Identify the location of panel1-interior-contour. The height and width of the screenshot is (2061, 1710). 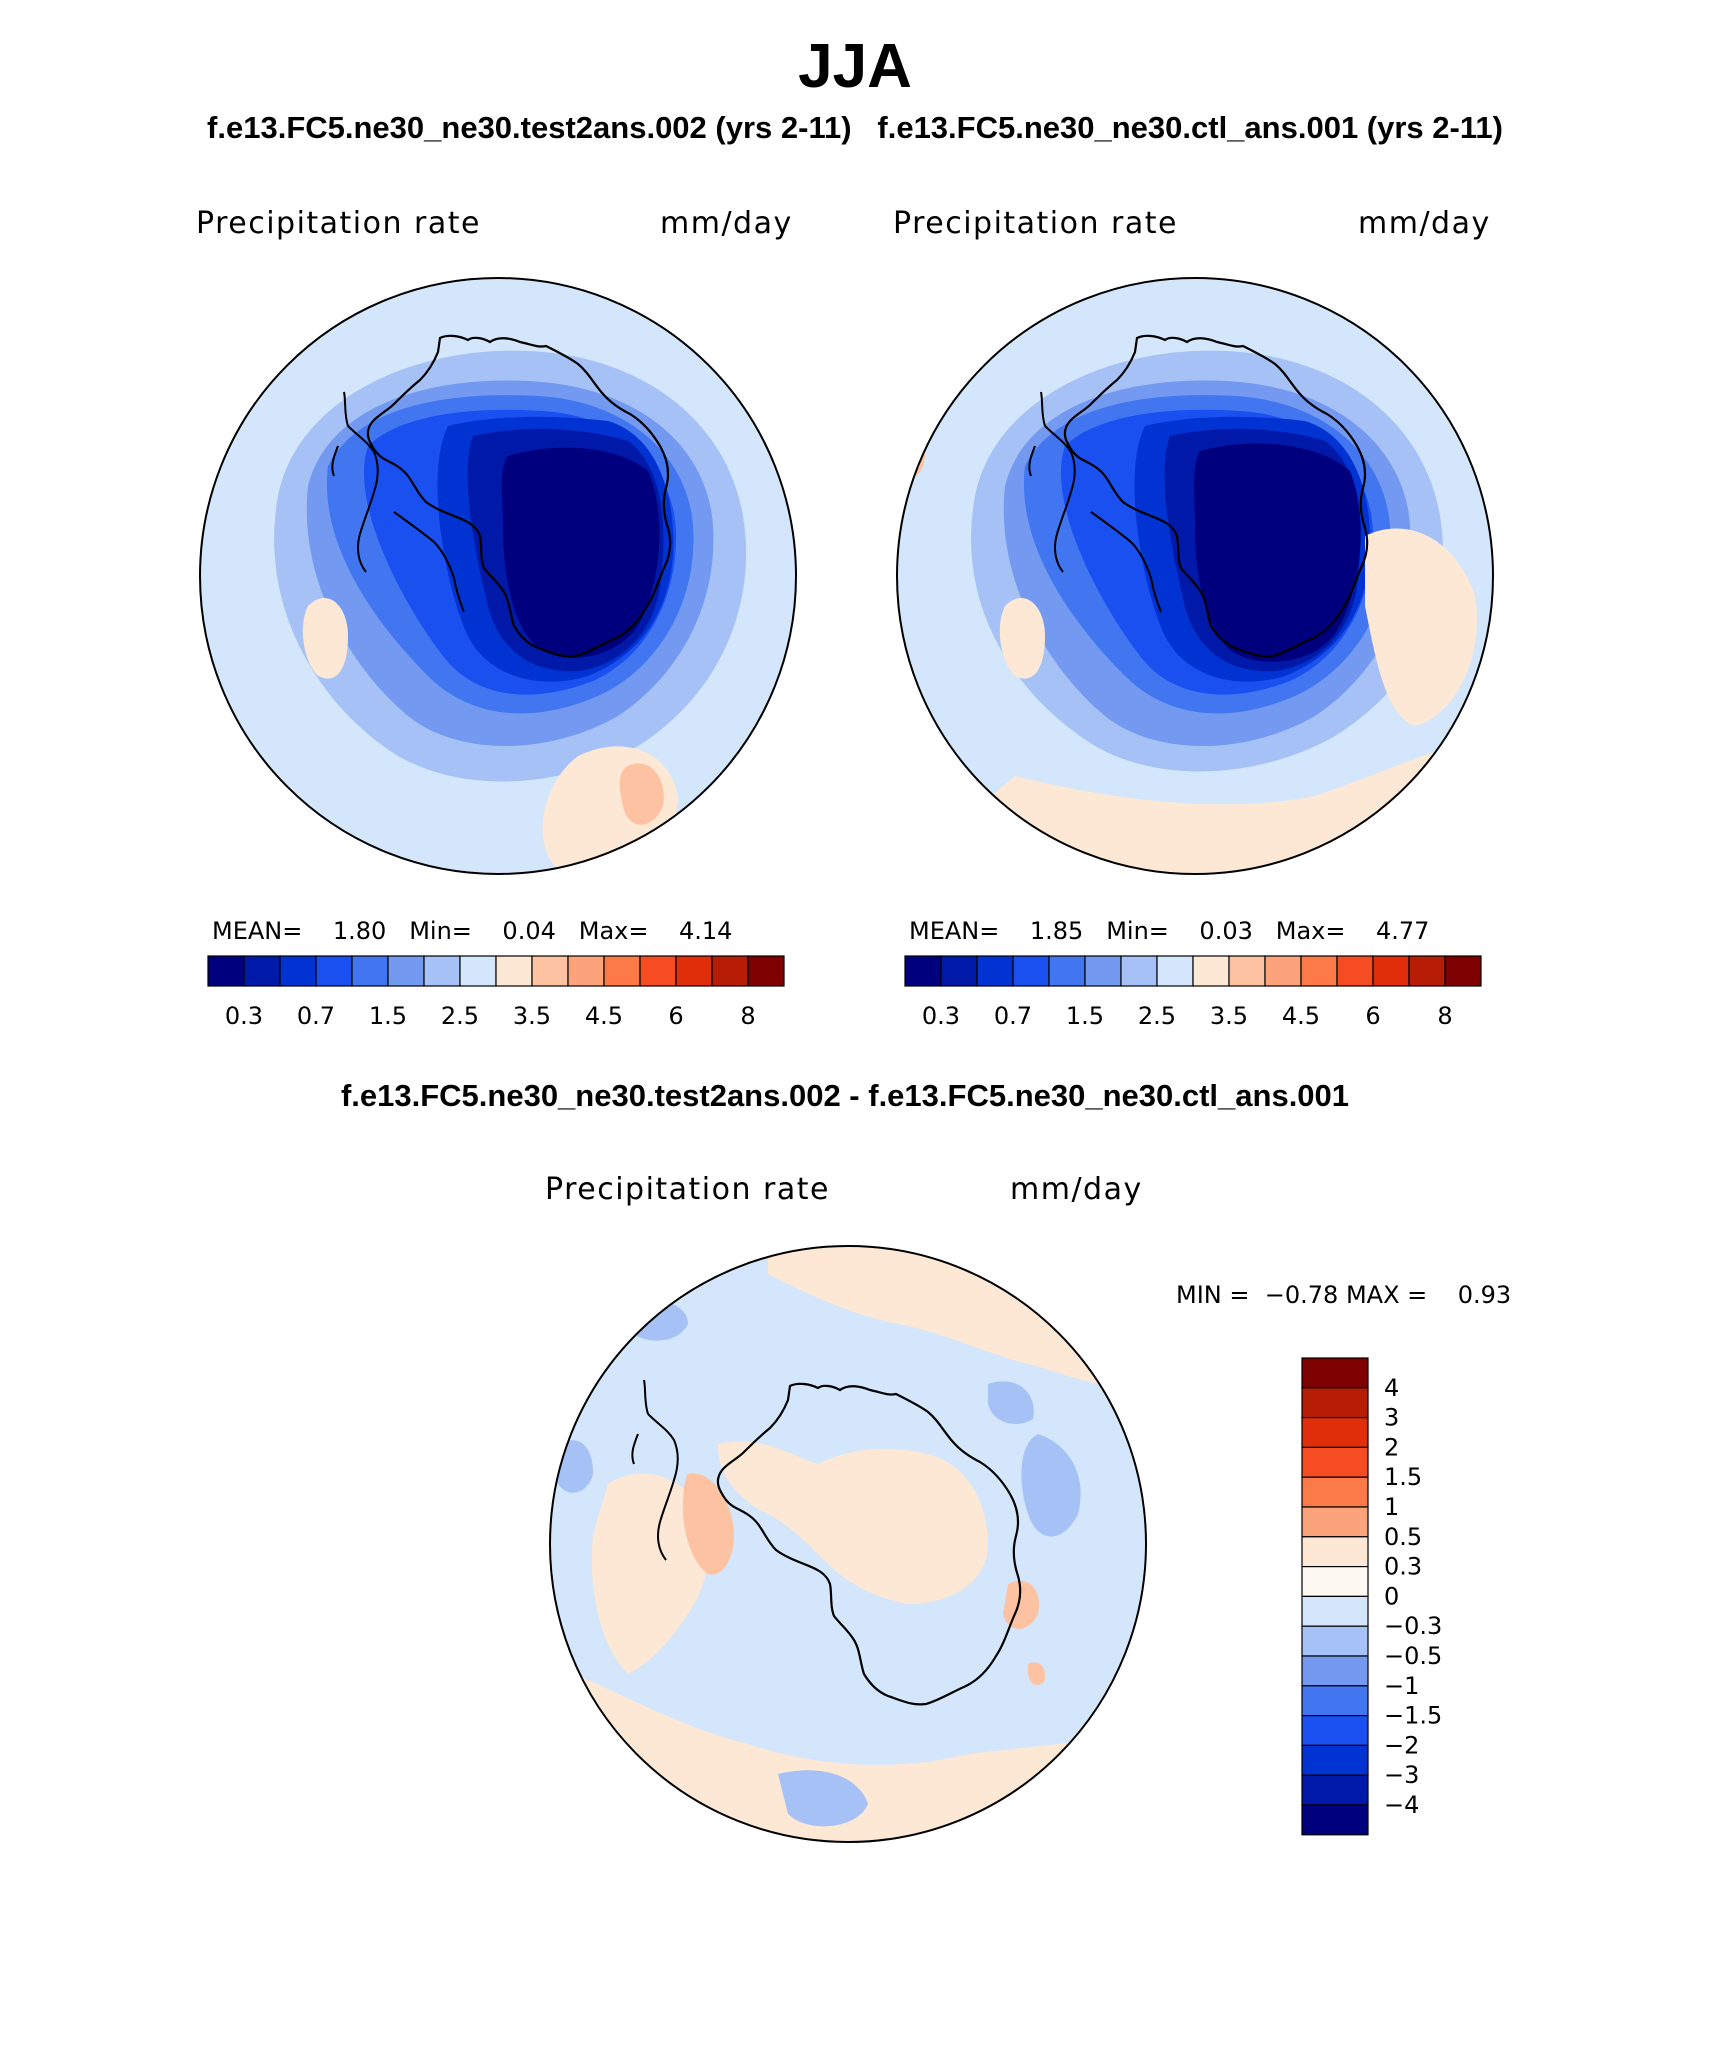
(580, 552).